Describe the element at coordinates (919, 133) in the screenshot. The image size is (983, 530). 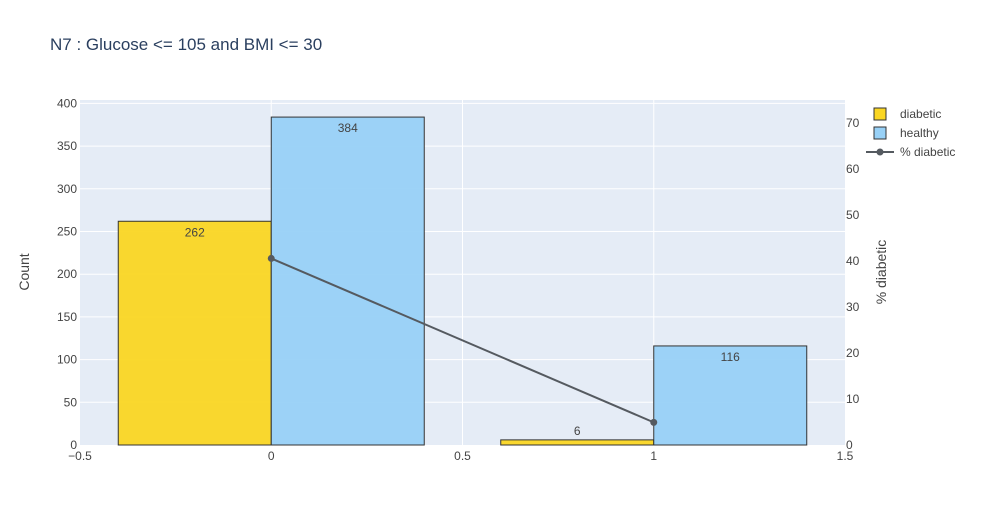
I see `legend-label: healthy` at that location.